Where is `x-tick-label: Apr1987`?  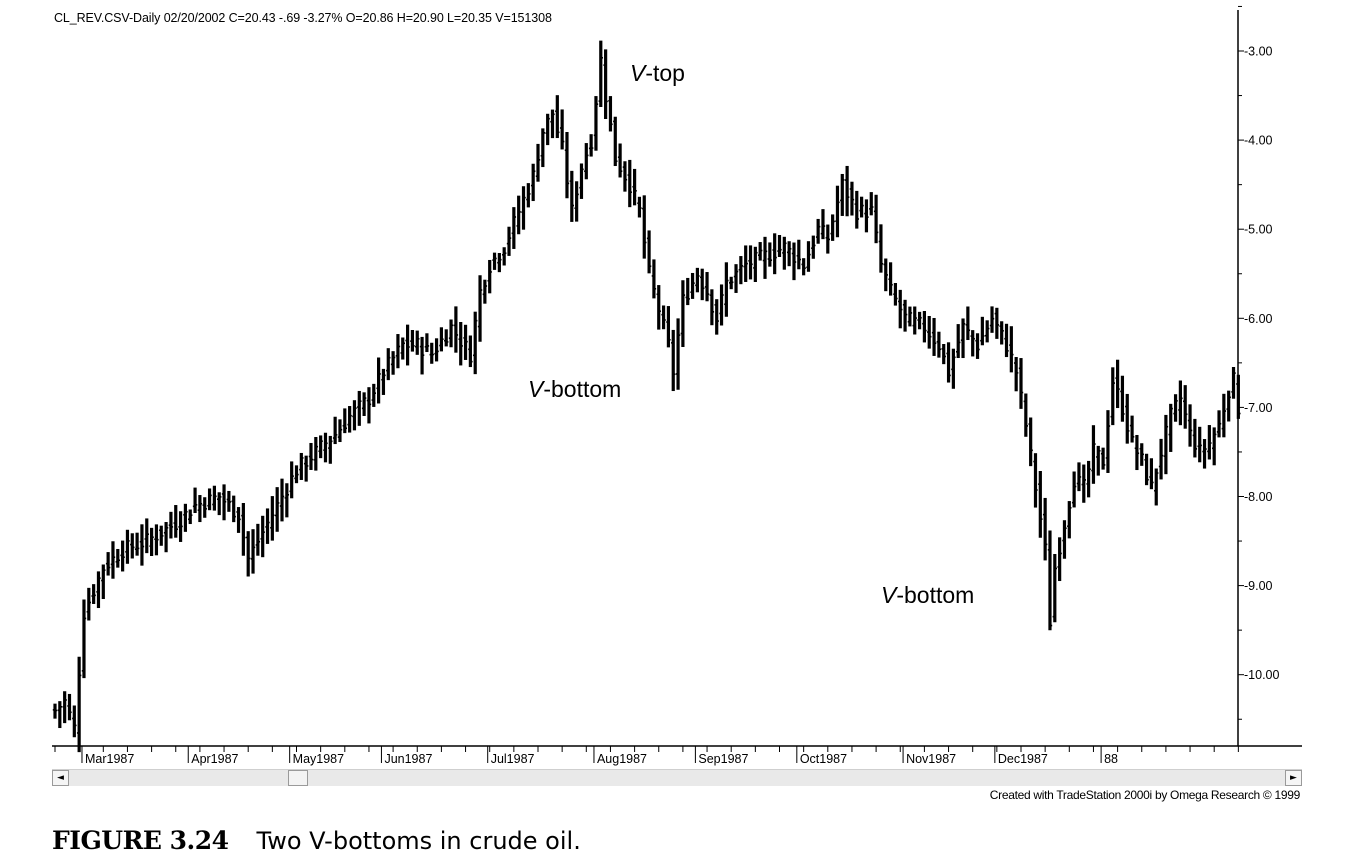 x-tick-label: Apr1987 is located at coordinates (214, 759).